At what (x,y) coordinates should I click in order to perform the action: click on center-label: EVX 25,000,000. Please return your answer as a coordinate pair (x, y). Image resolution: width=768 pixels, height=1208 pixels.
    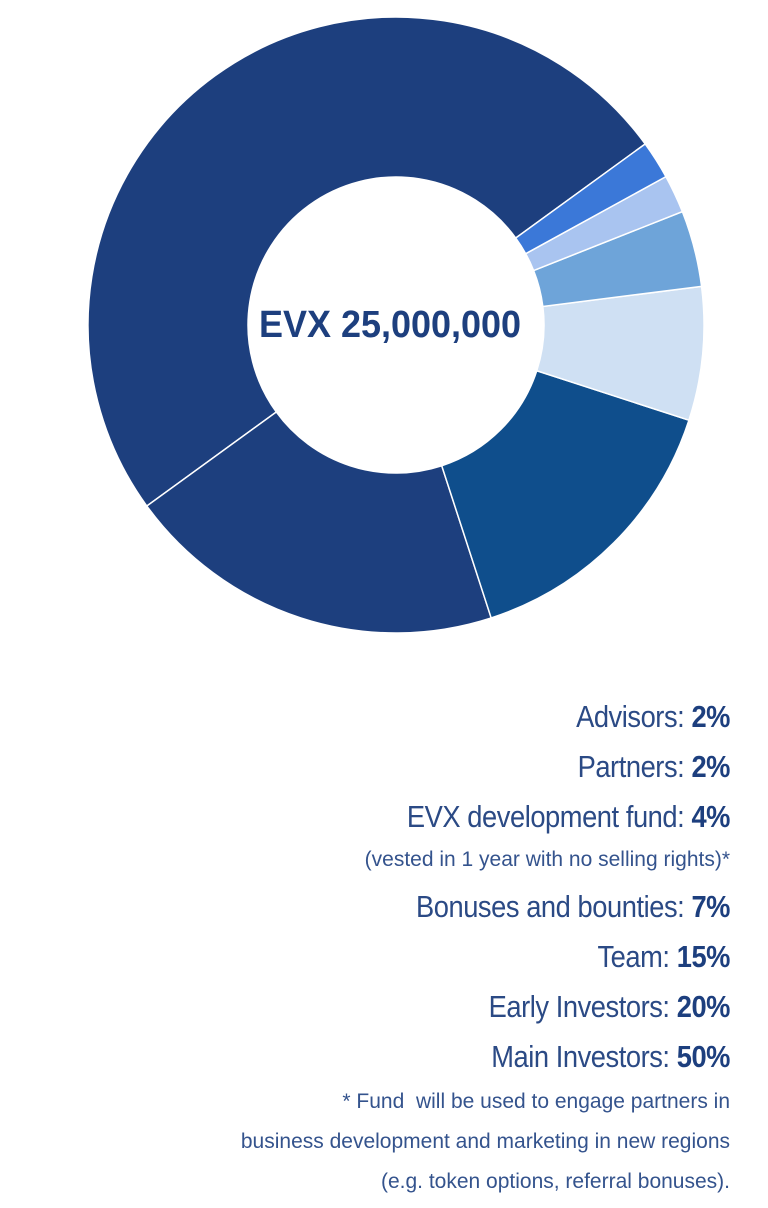
    Looking at the image, I should click on (390, 325).